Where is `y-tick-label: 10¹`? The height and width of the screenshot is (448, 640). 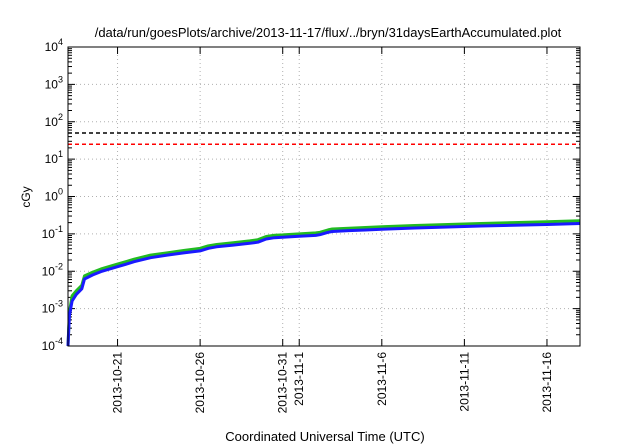 y-tick-label: 10¹ is located at coordinates (54, 157).